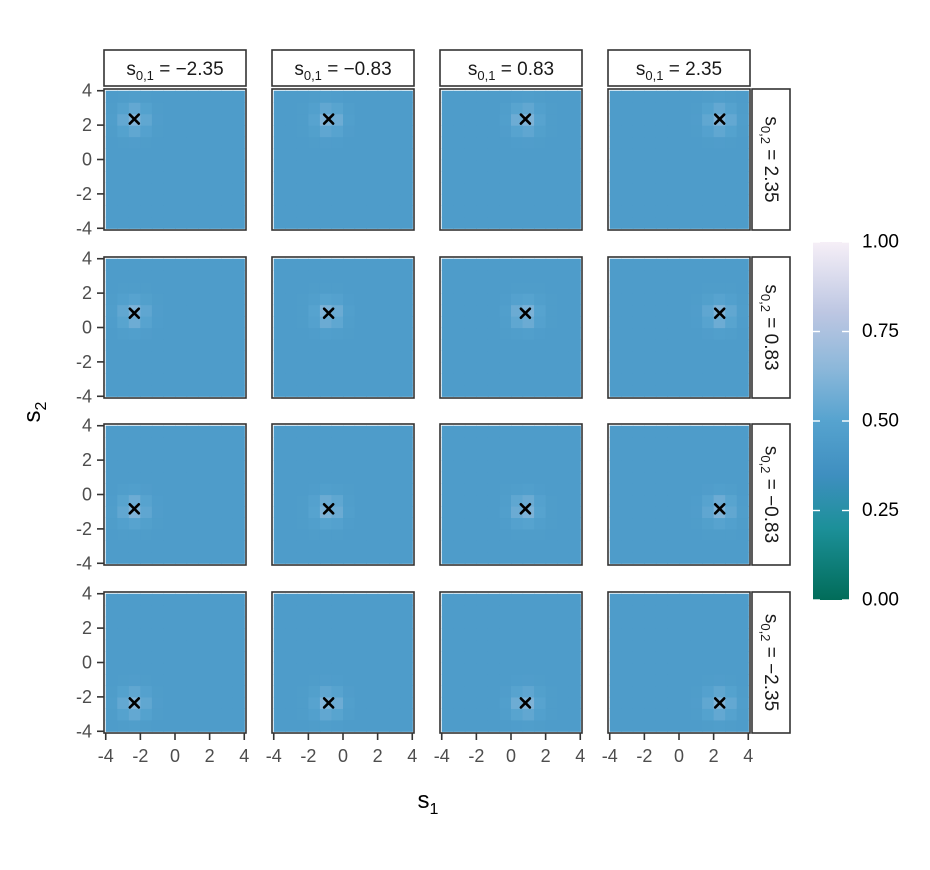 The height and width of the screenshot is (870, 930). Describe the element at coordinates (679, 68) in the screenshot. I see `column-strip: s0,1 = 2.35` at that location.